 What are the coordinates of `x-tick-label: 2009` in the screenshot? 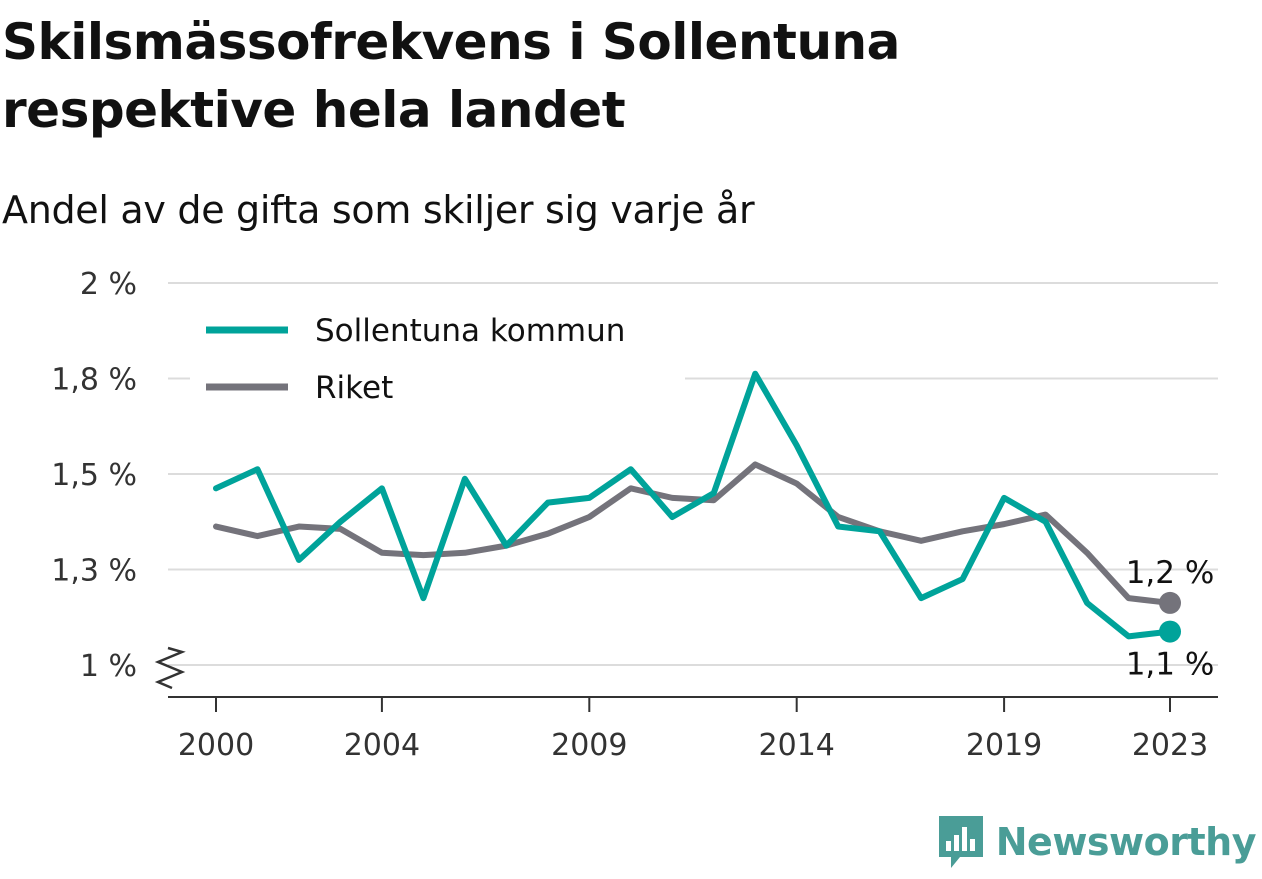 It's located at (589, 745).